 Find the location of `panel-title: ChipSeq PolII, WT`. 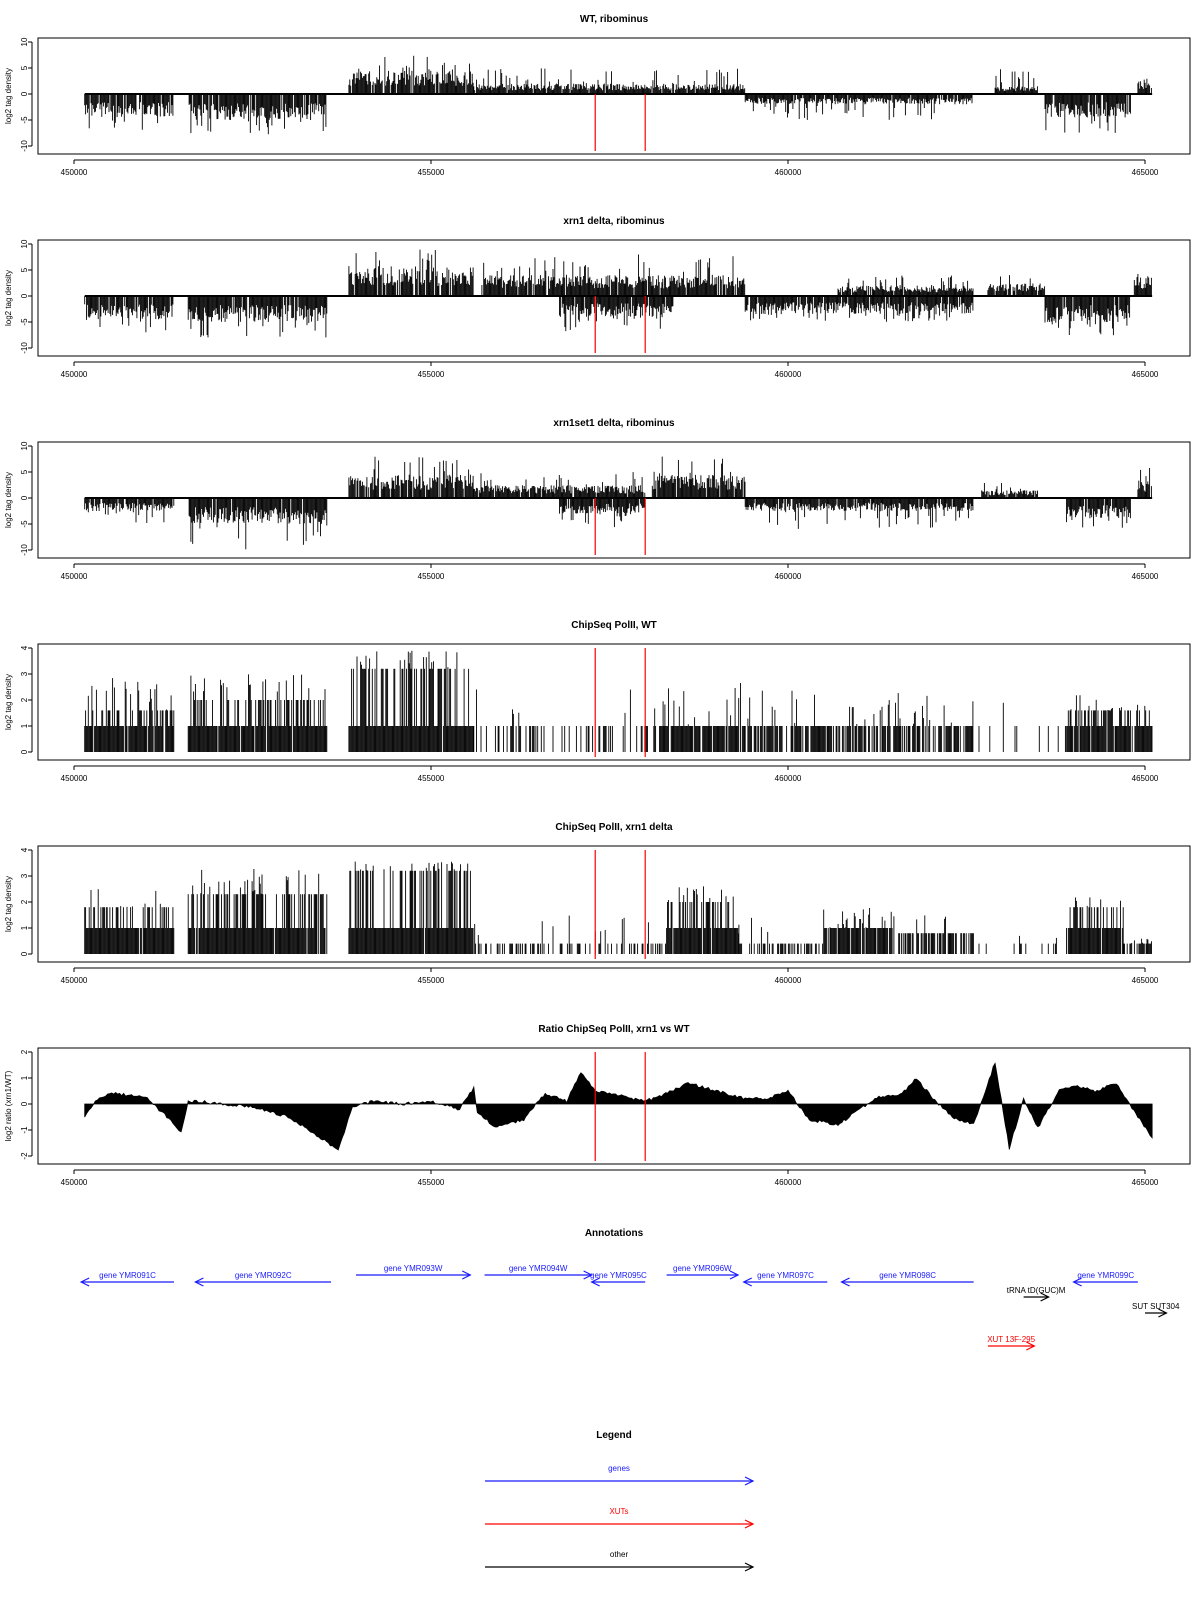

panel-title: ChipSeq PolII, WT is located at coordinates (614, 625).